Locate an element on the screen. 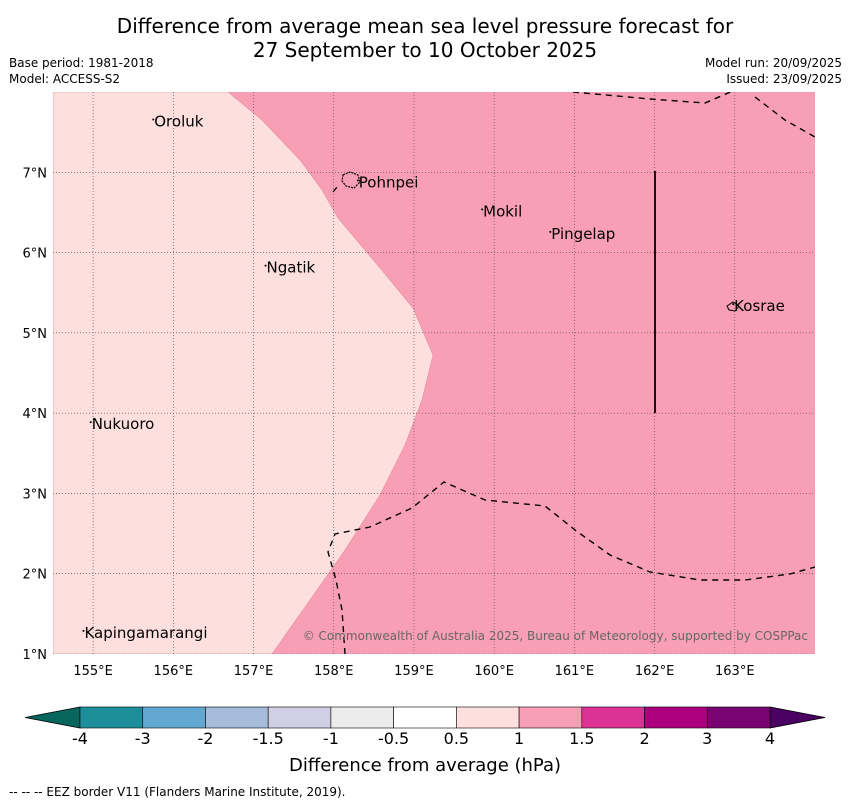 Image resolution: width=850 pixels, height=804 pixels. place-label-kosrae: Kosrae is located at coordinates (759, 306).